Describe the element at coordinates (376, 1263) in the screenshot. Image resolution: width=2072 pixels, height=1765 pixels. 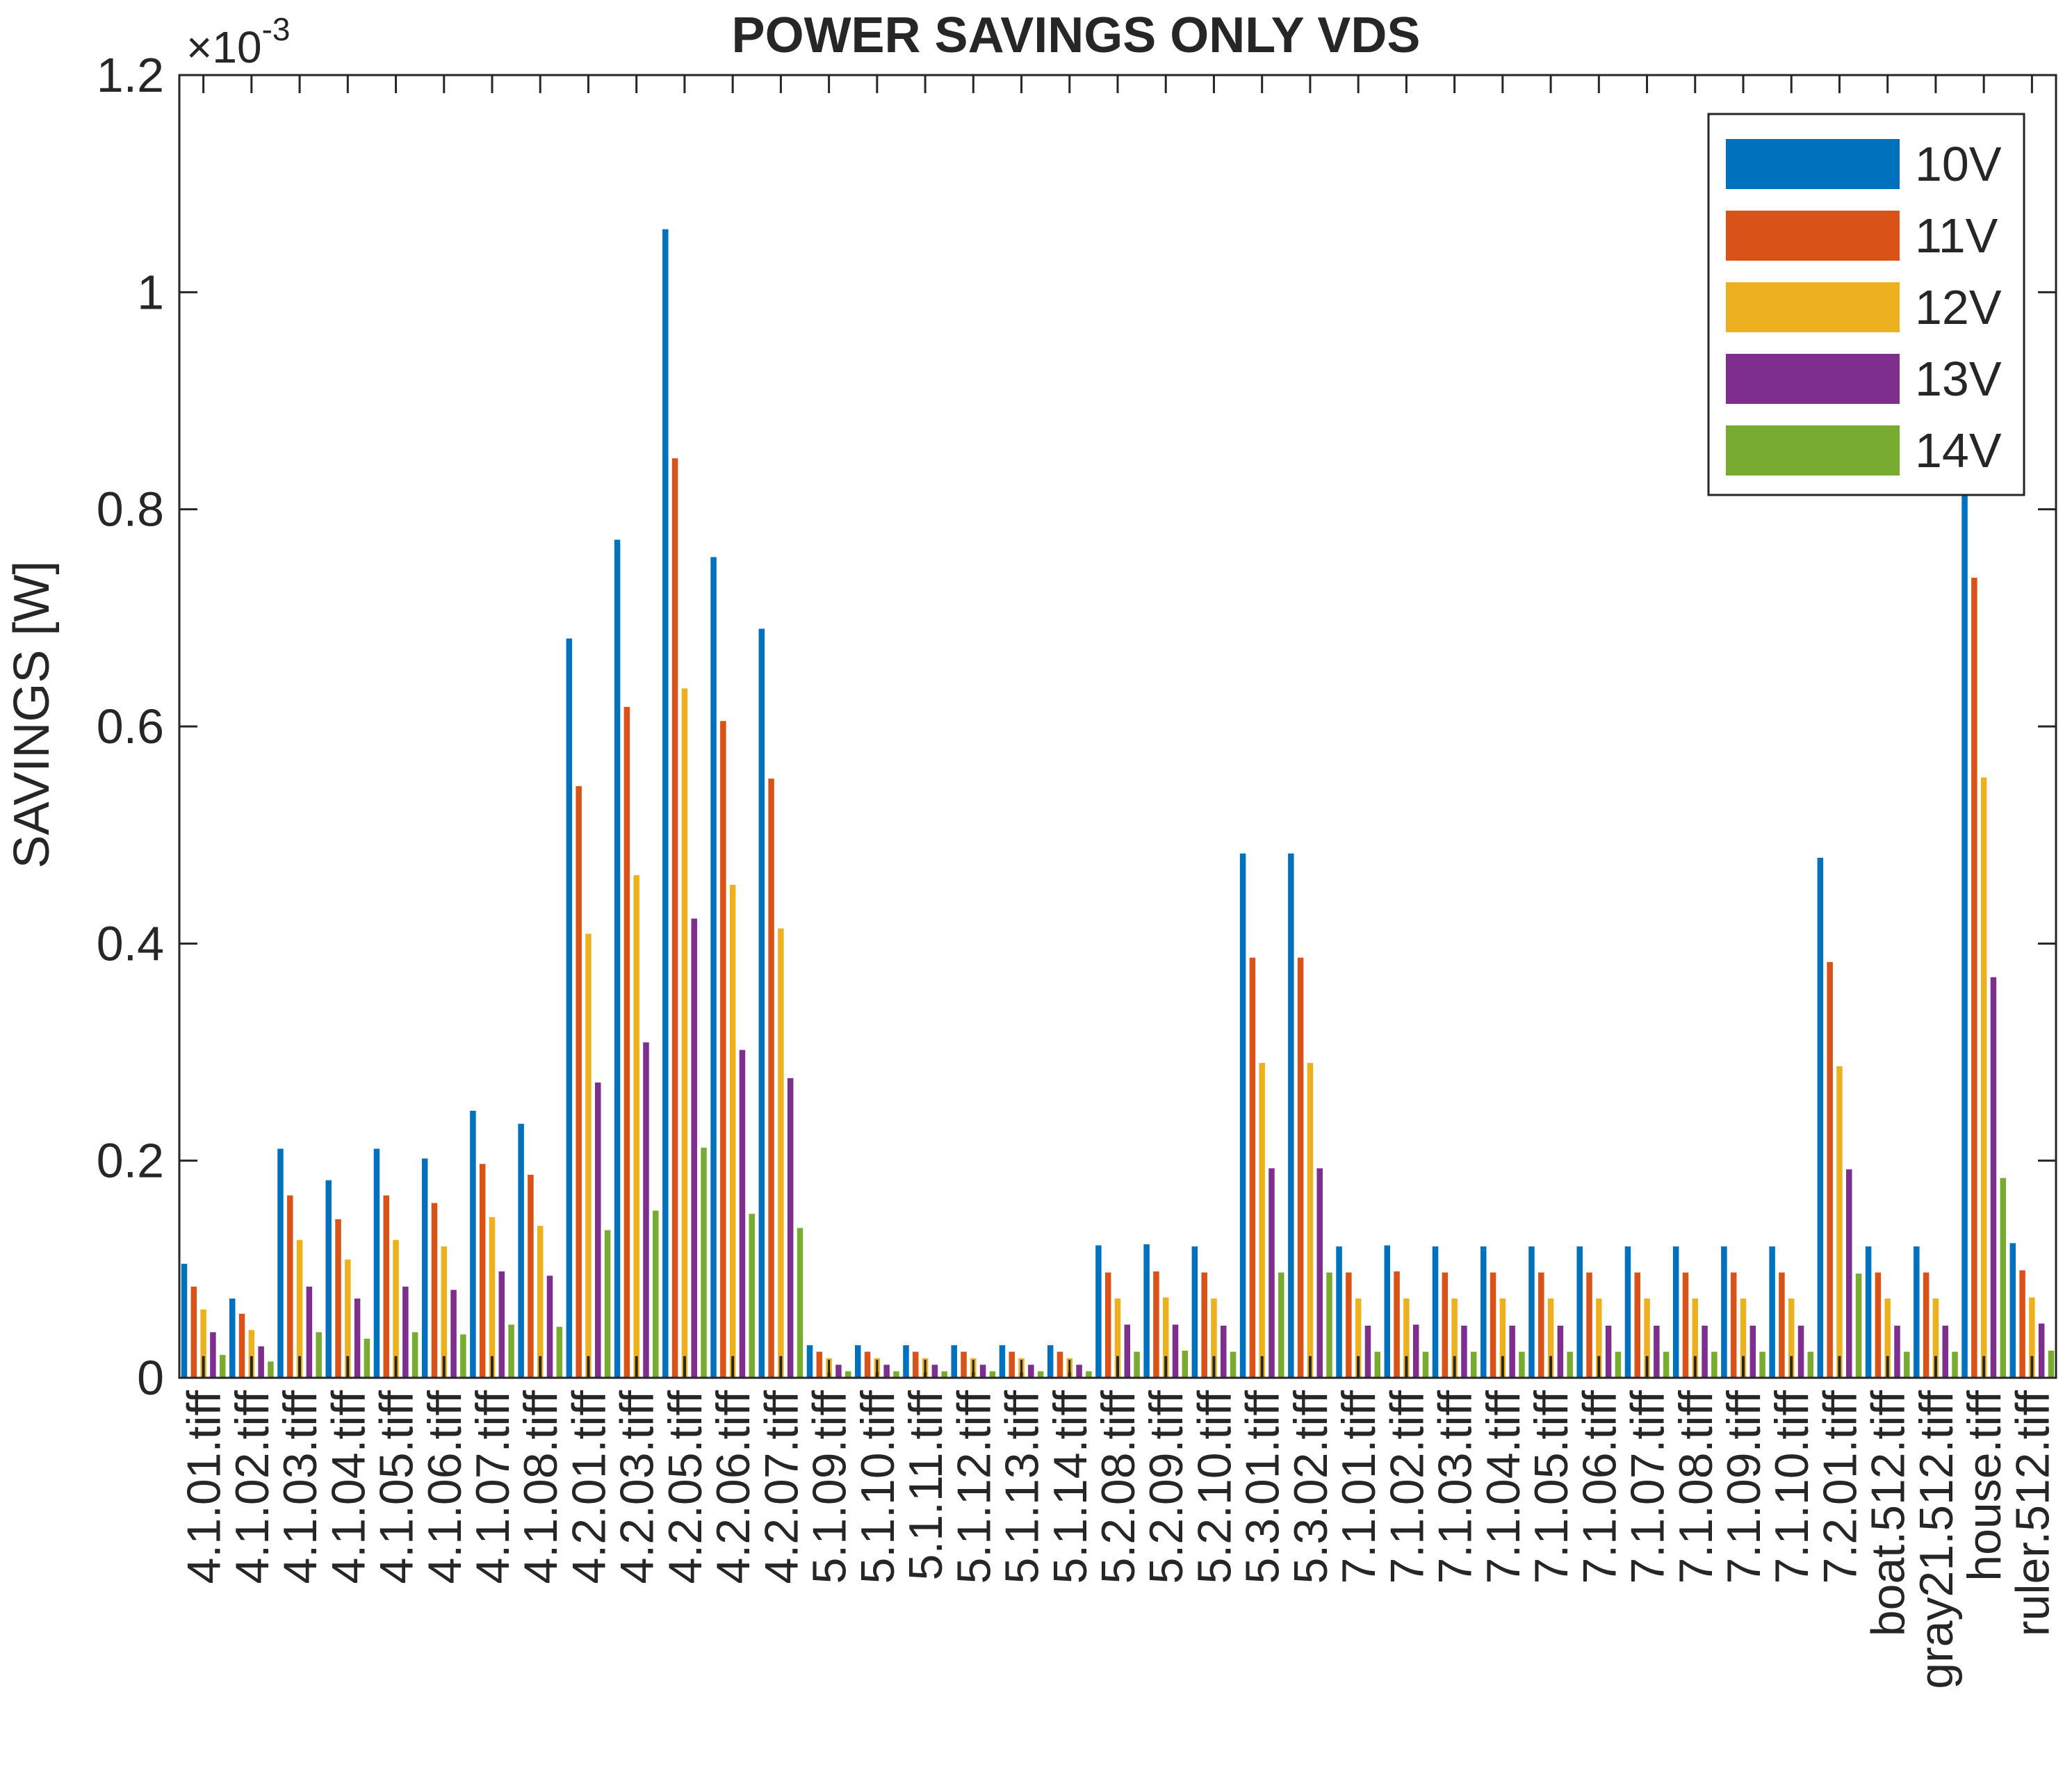
I see `bar-10V-4.1.05.tiff` at that location.